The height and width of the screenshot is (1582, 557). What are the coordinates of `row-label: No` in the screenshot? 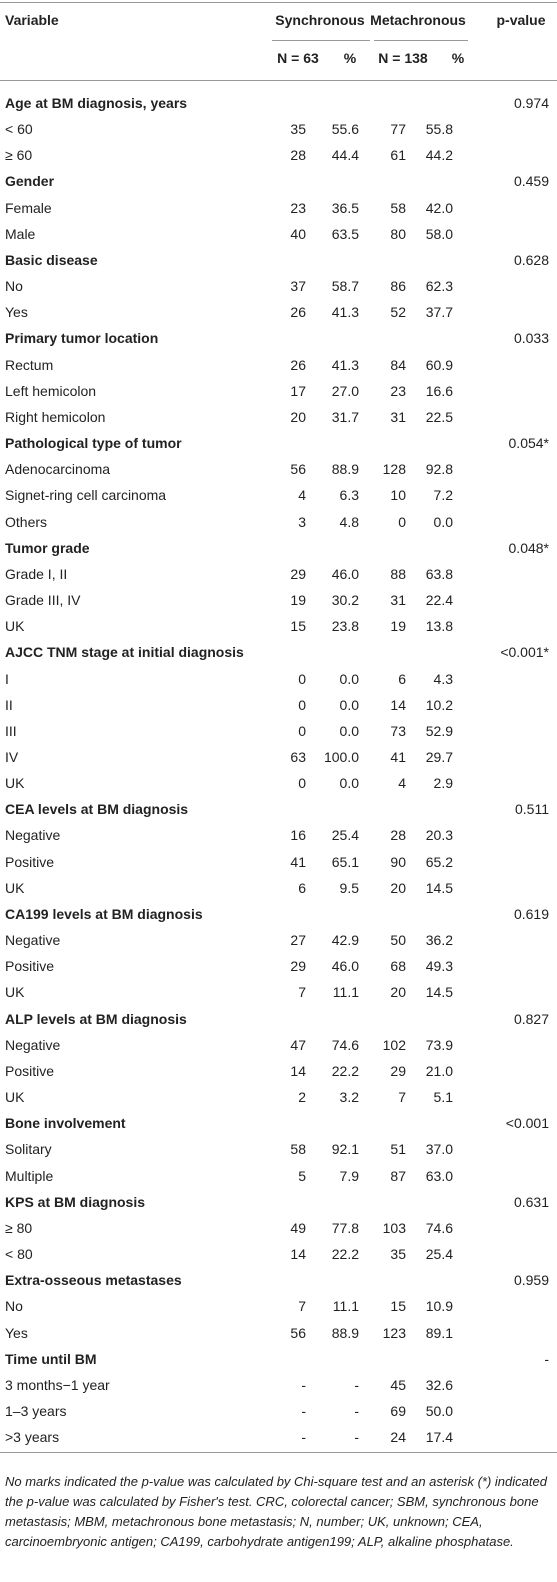 It's located at (14, 1306).